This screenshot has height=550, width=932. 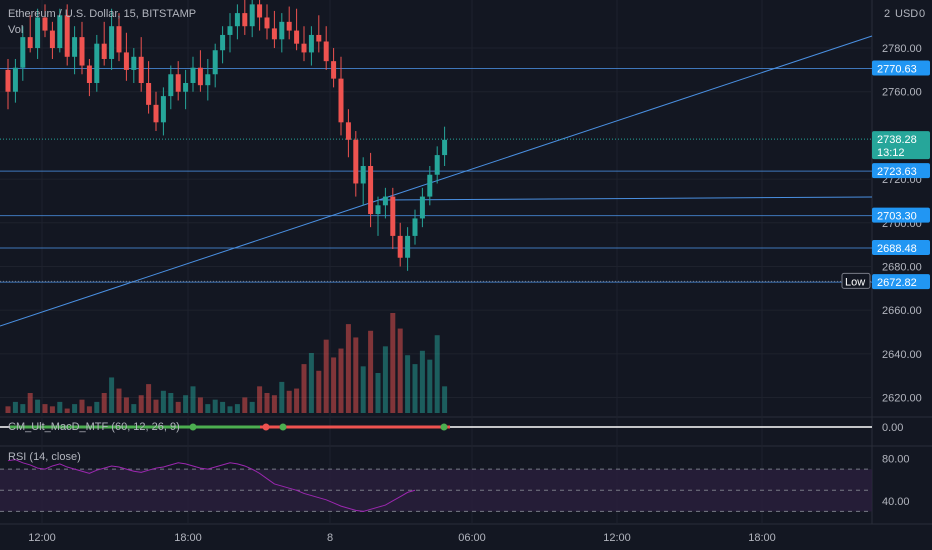 What do you see at coordinates (907, 14) in the screenshot?
I see `currency-label: USD` at bounding box center [907, 14].